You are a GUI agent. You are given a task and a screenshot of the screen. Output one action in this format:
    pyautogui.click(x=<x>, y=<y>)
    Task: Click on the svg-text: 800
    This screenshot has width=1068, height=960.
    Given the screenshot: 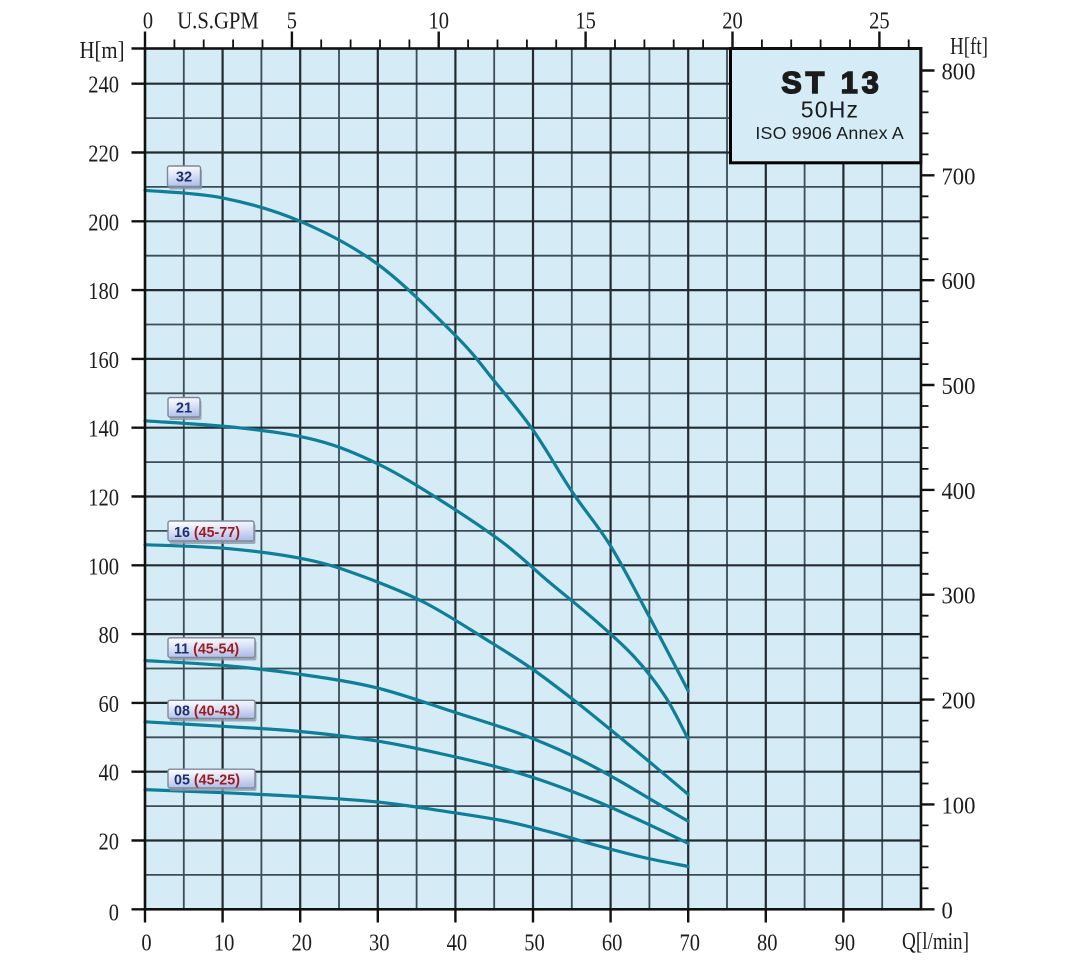 What is the action you would take?
    pyautogui.click(x=959, y=72)
    